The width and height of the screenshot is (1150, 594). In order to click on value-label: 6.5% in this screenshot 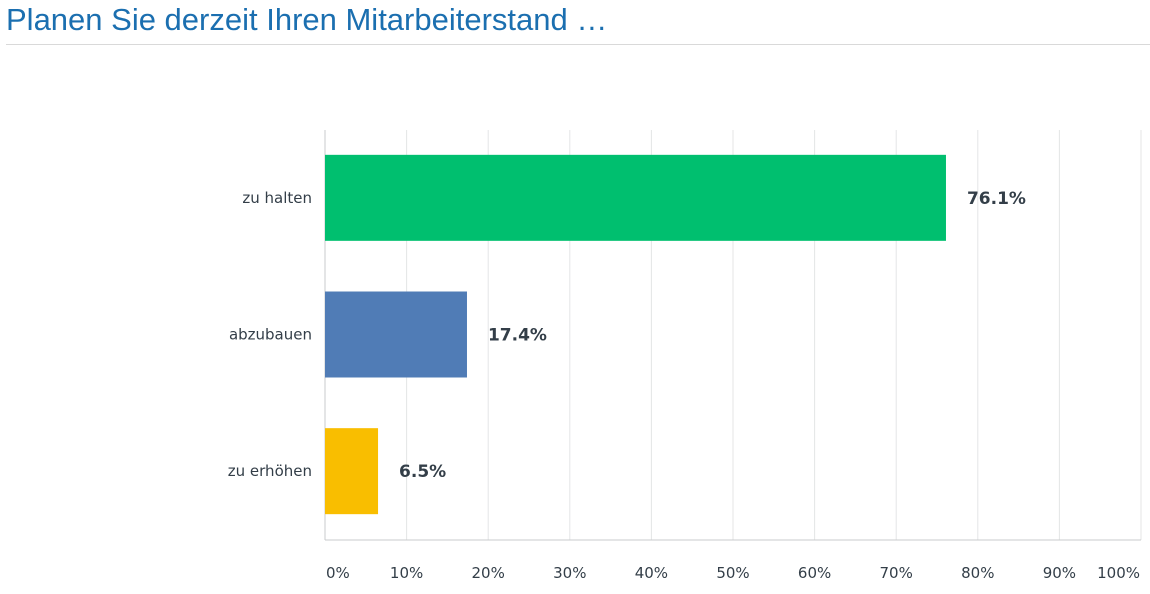, I will do `click(422, 472)`.